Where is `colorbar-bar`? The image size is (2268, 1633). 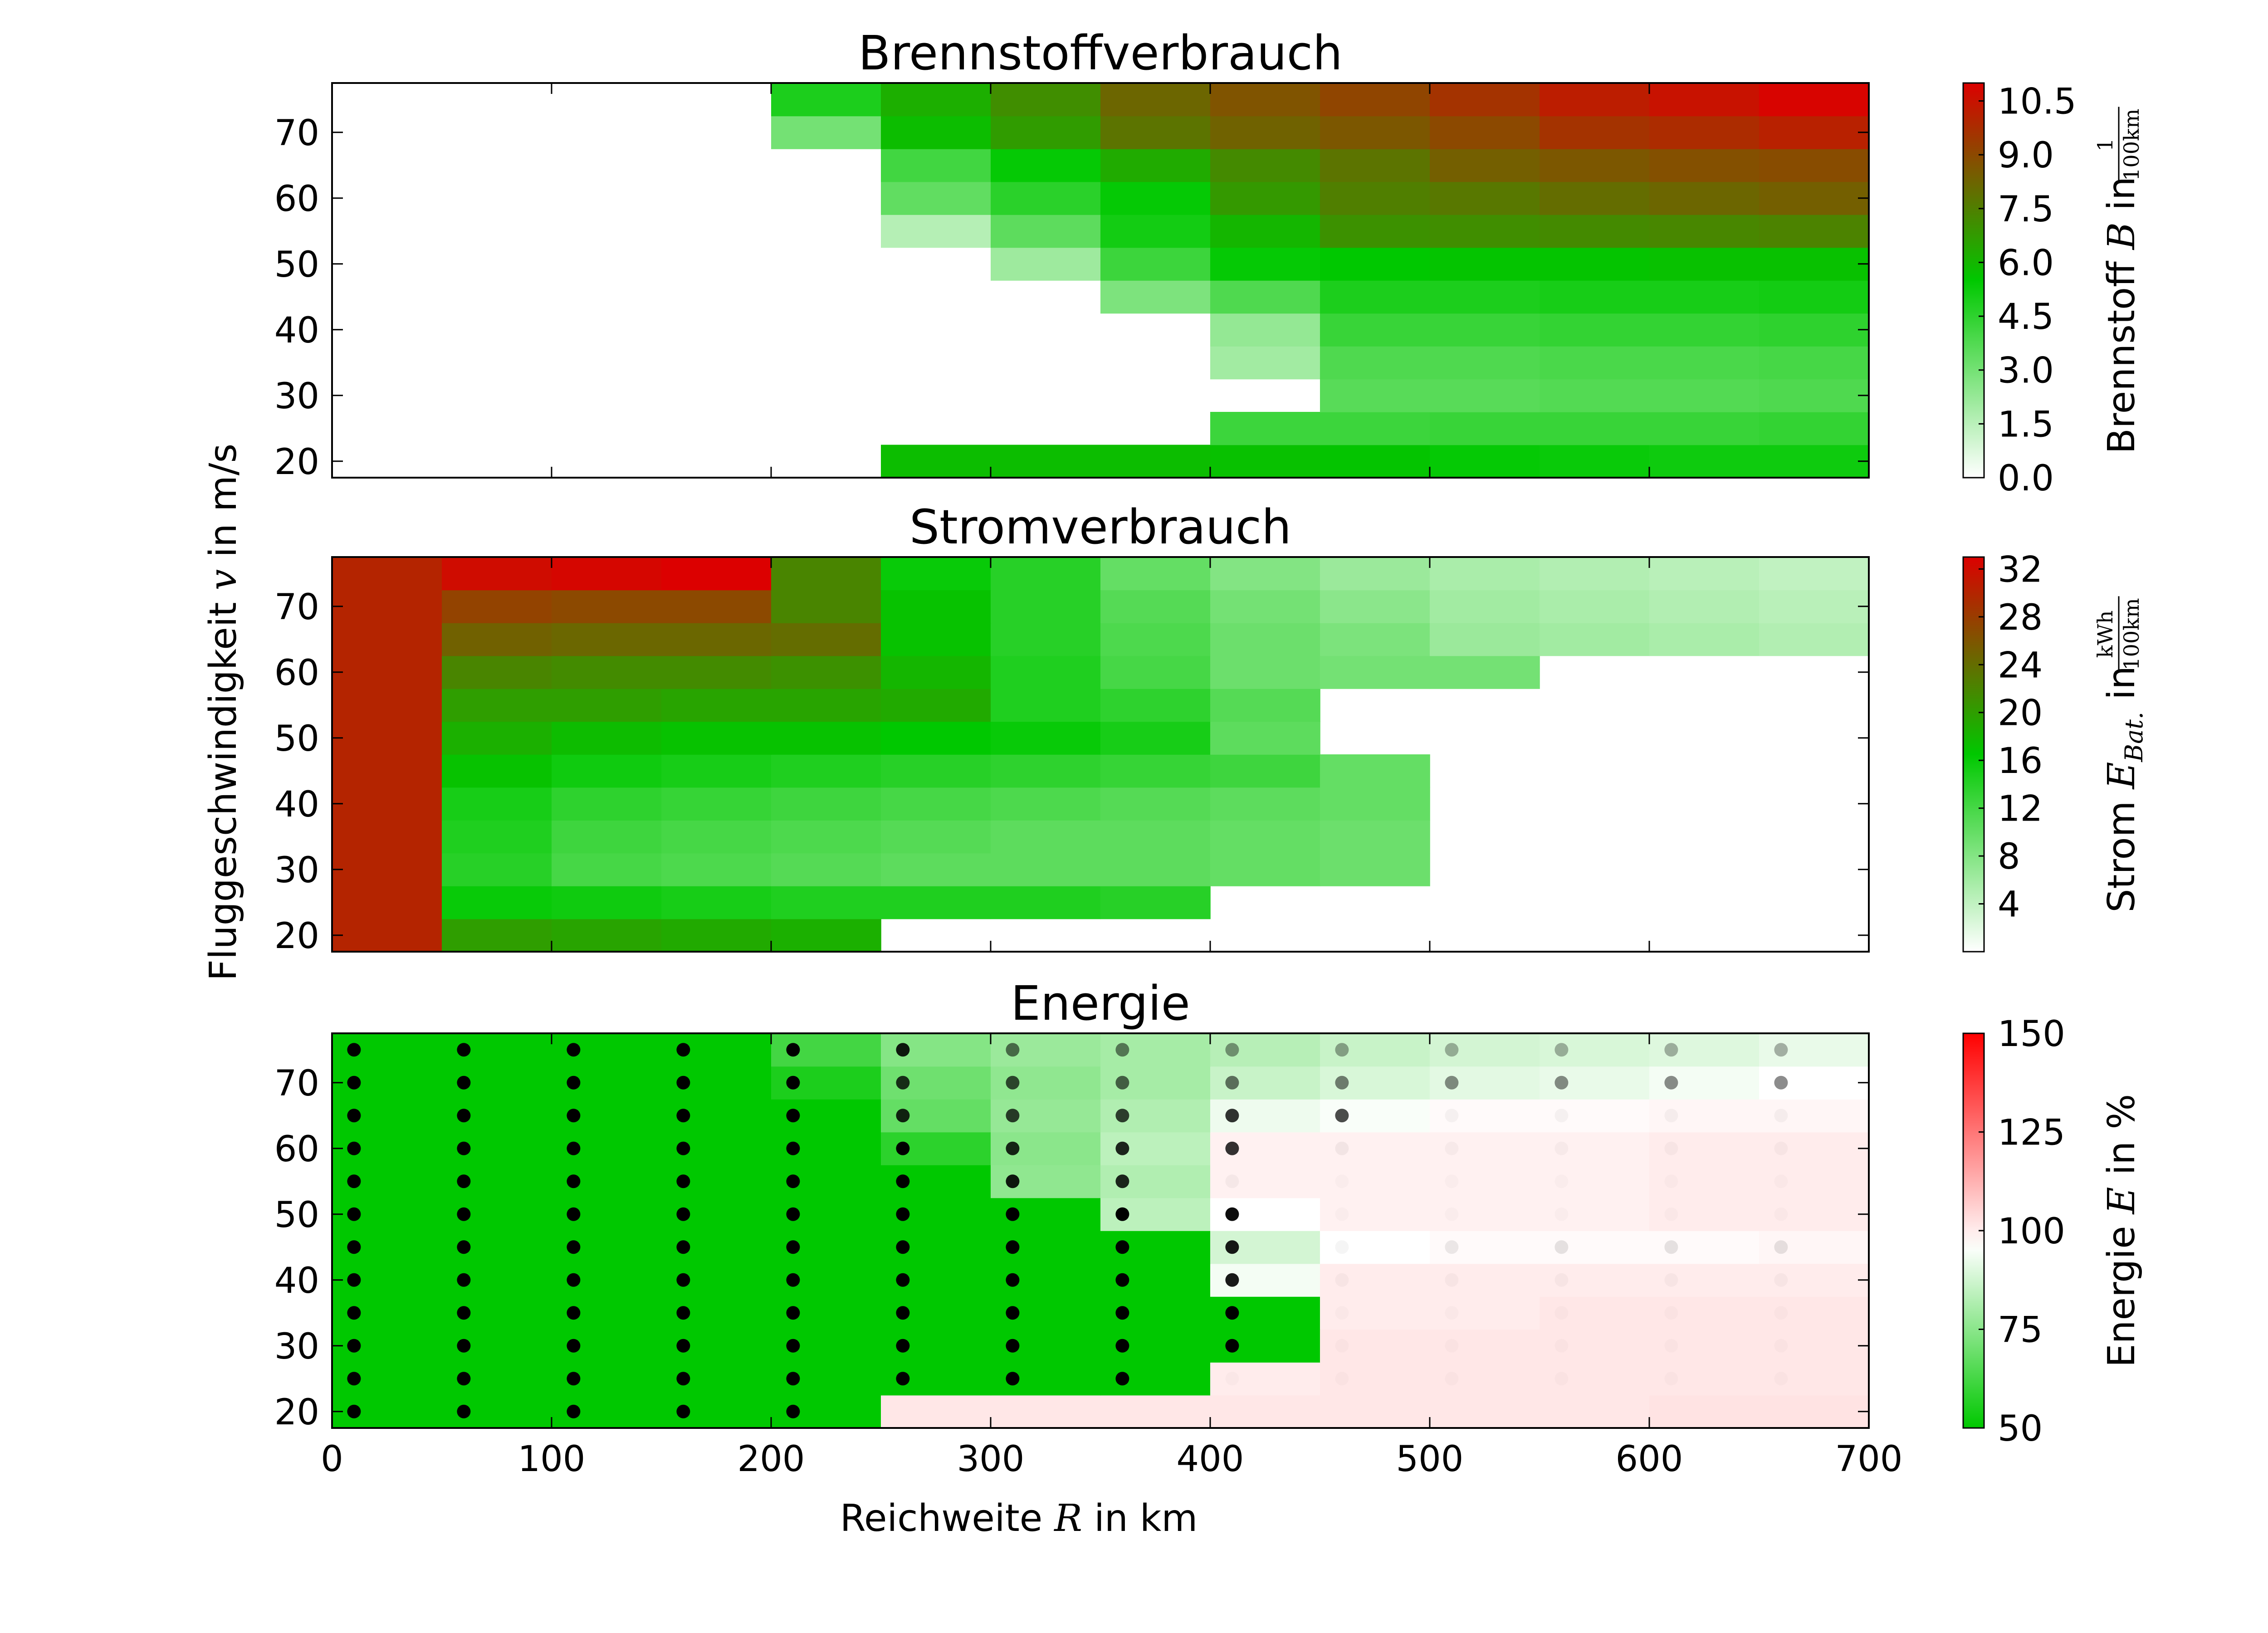 colorbar-bar is located at coordinates (1974, 280).